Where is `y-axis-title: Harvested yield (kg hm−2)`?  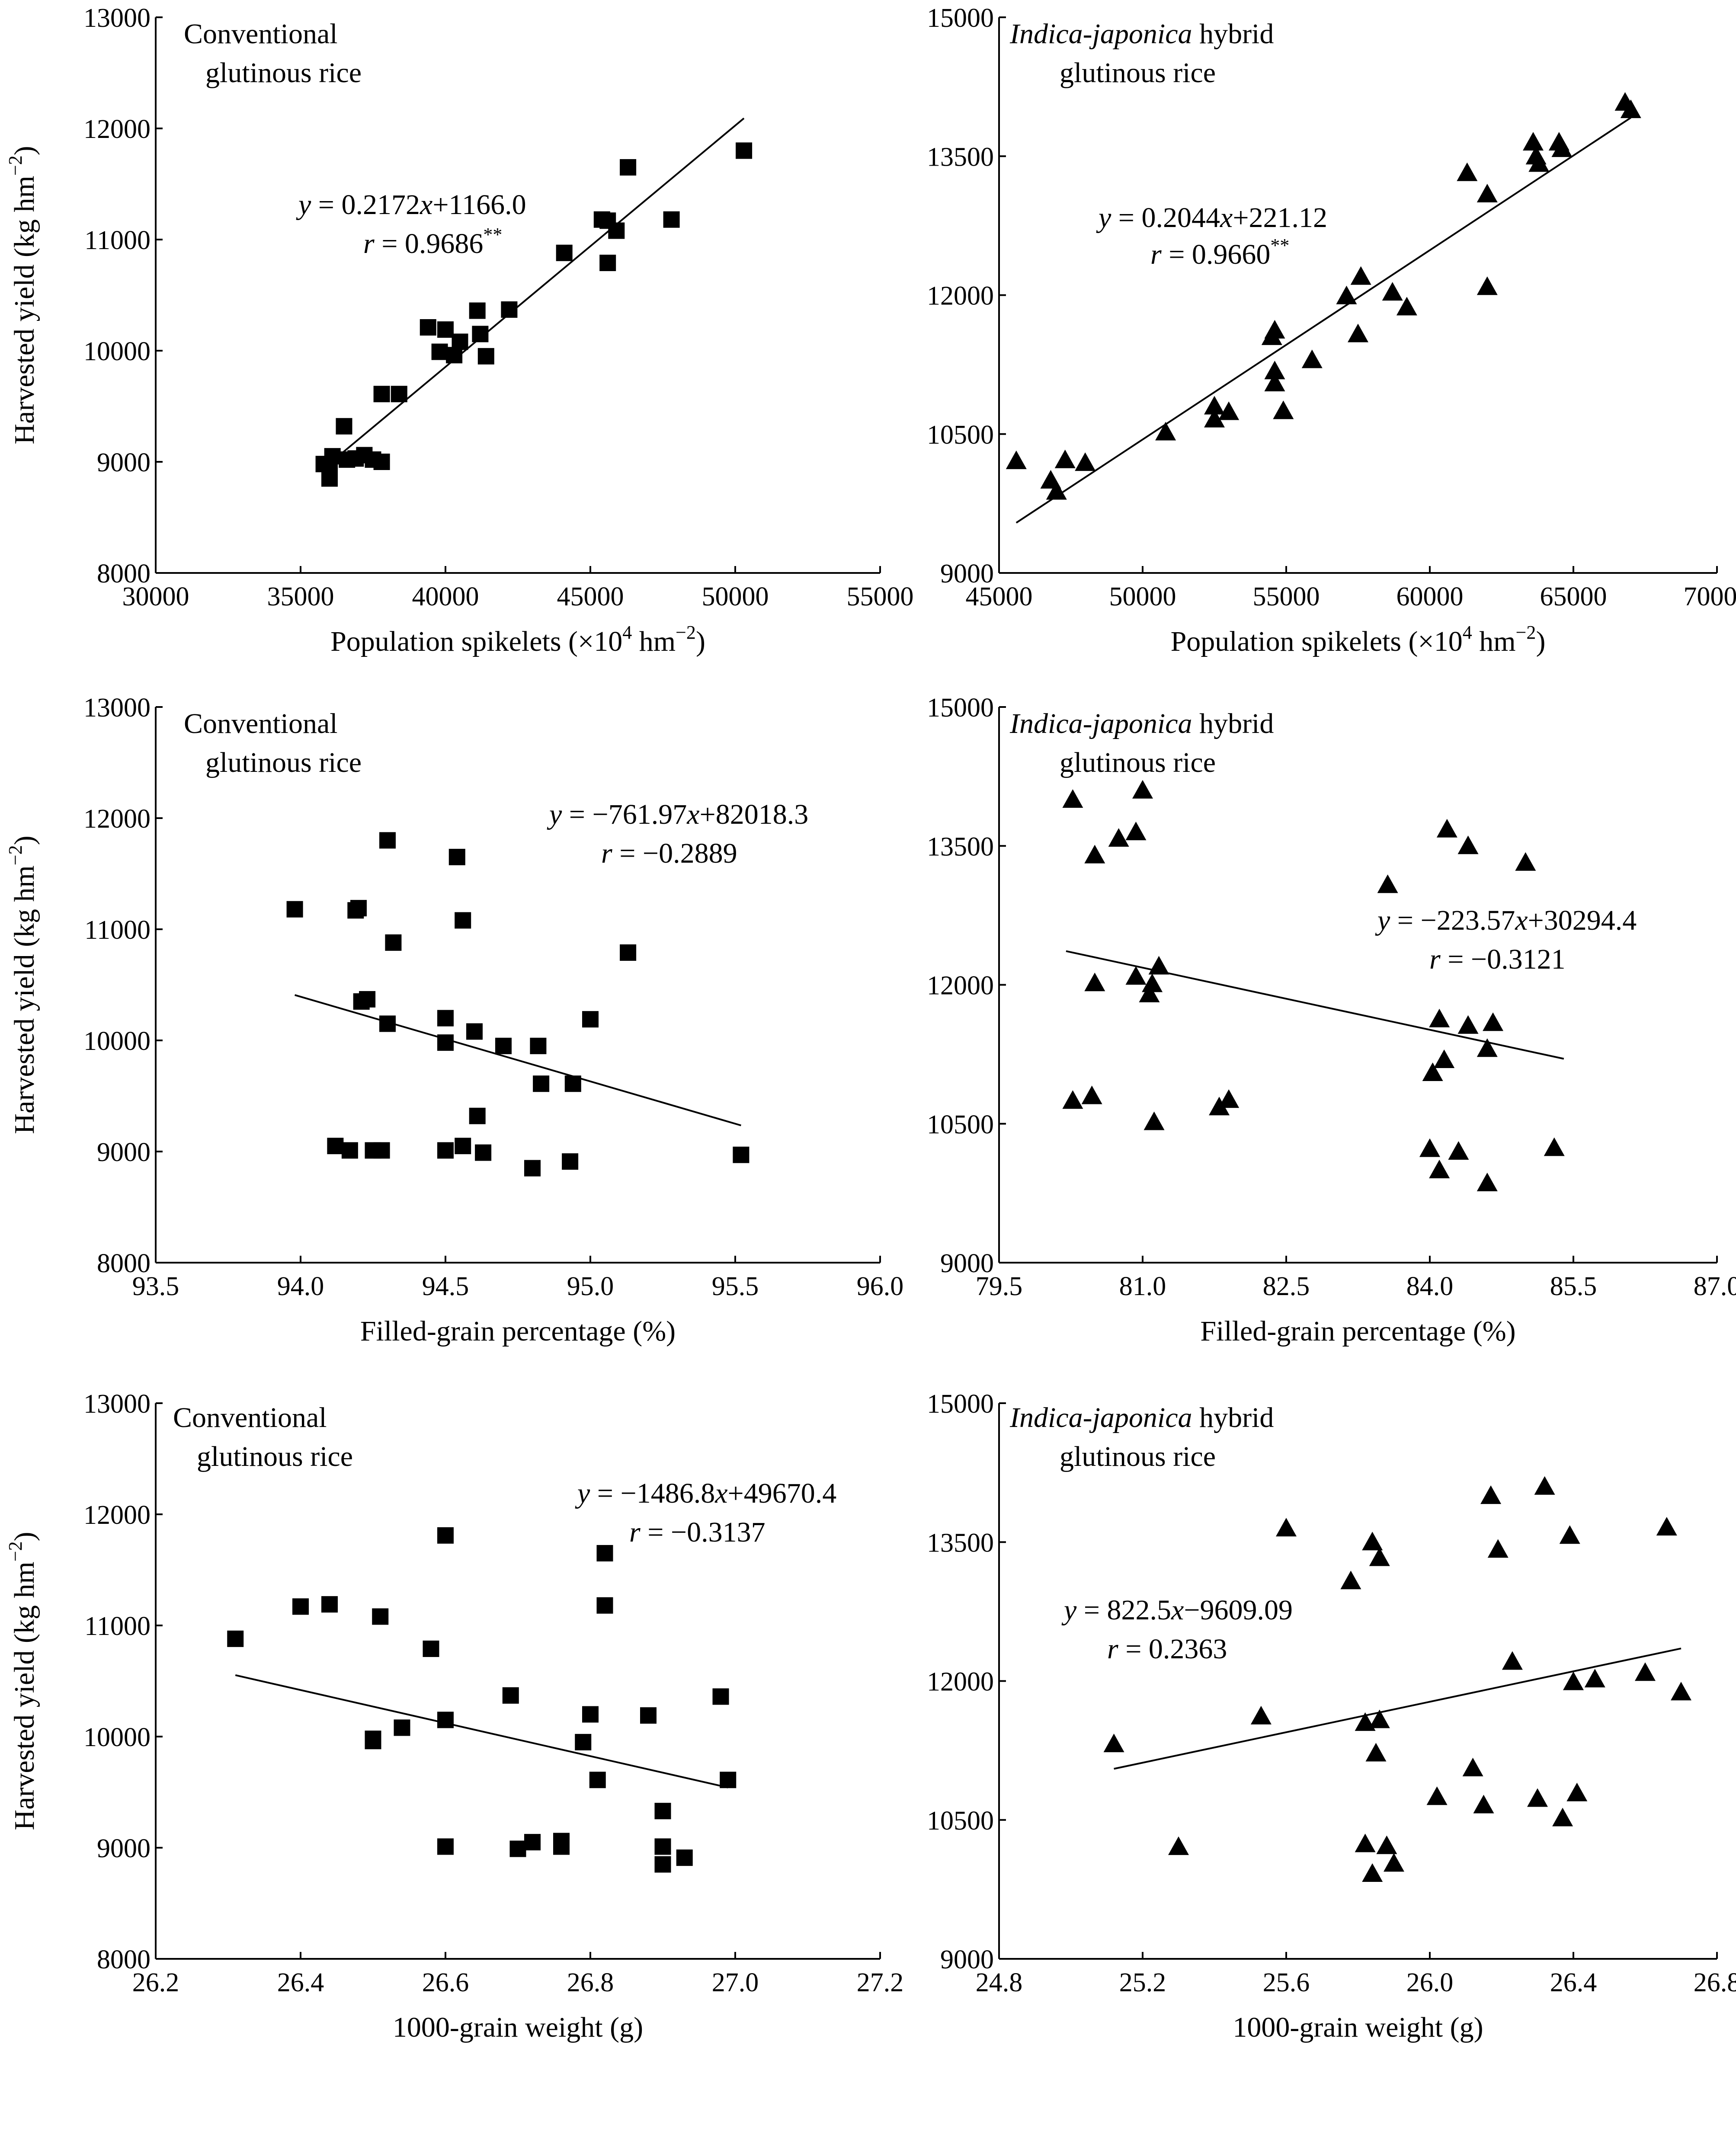
y-axis-title: Harvested yield (kg hm−2) is located at coordinates (23, 1681).